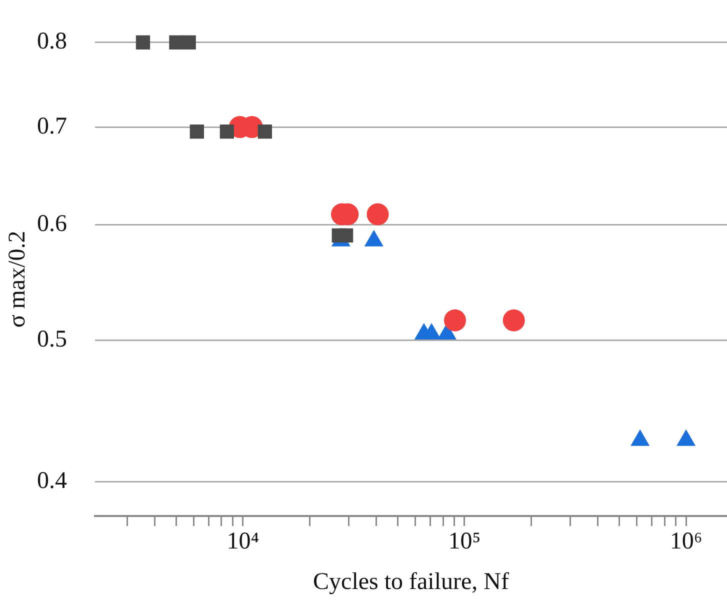 The image size is (727, 601). I want to click on x-axis-title: Cycles to failure, Nf, so click(411, 581).